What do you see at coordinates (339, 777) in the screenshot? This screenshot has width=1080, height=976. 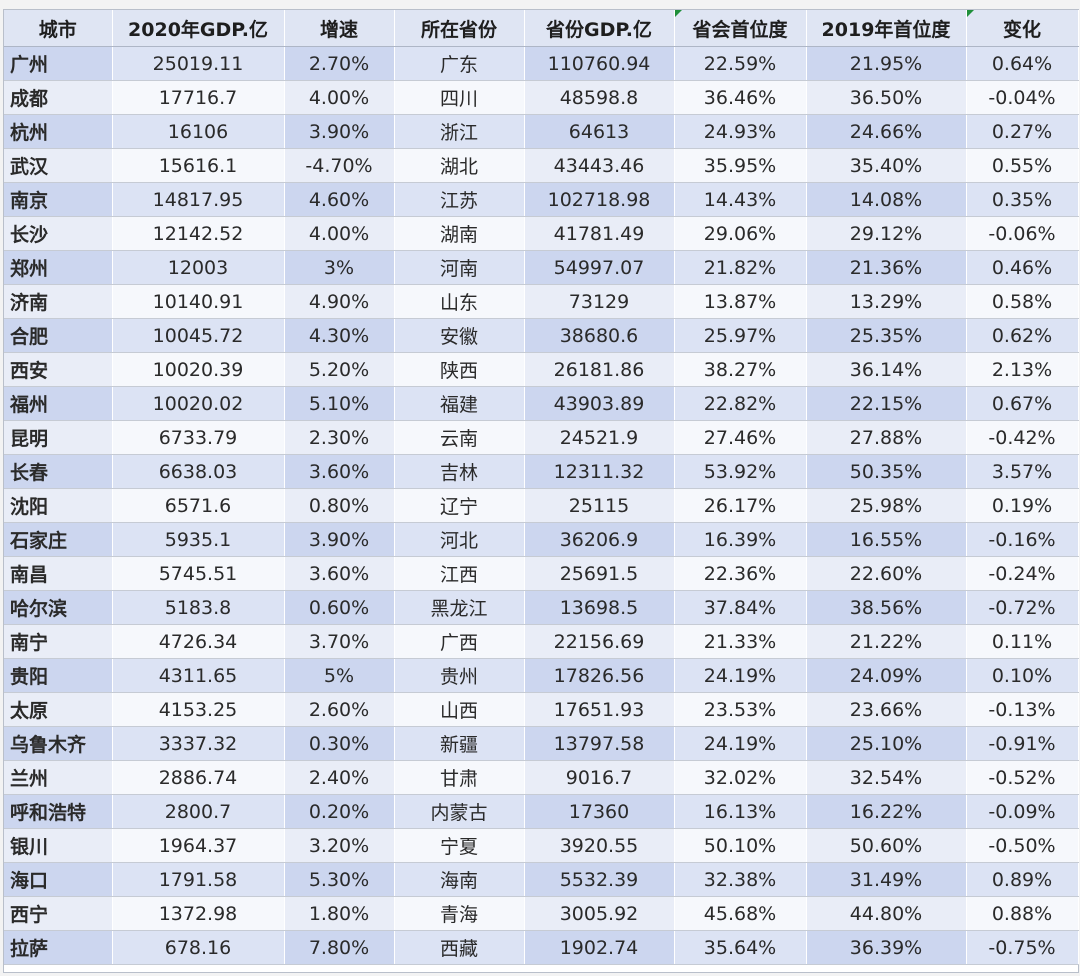 I see `cell-growth: 2.40%` at bounding box center [339, 777].